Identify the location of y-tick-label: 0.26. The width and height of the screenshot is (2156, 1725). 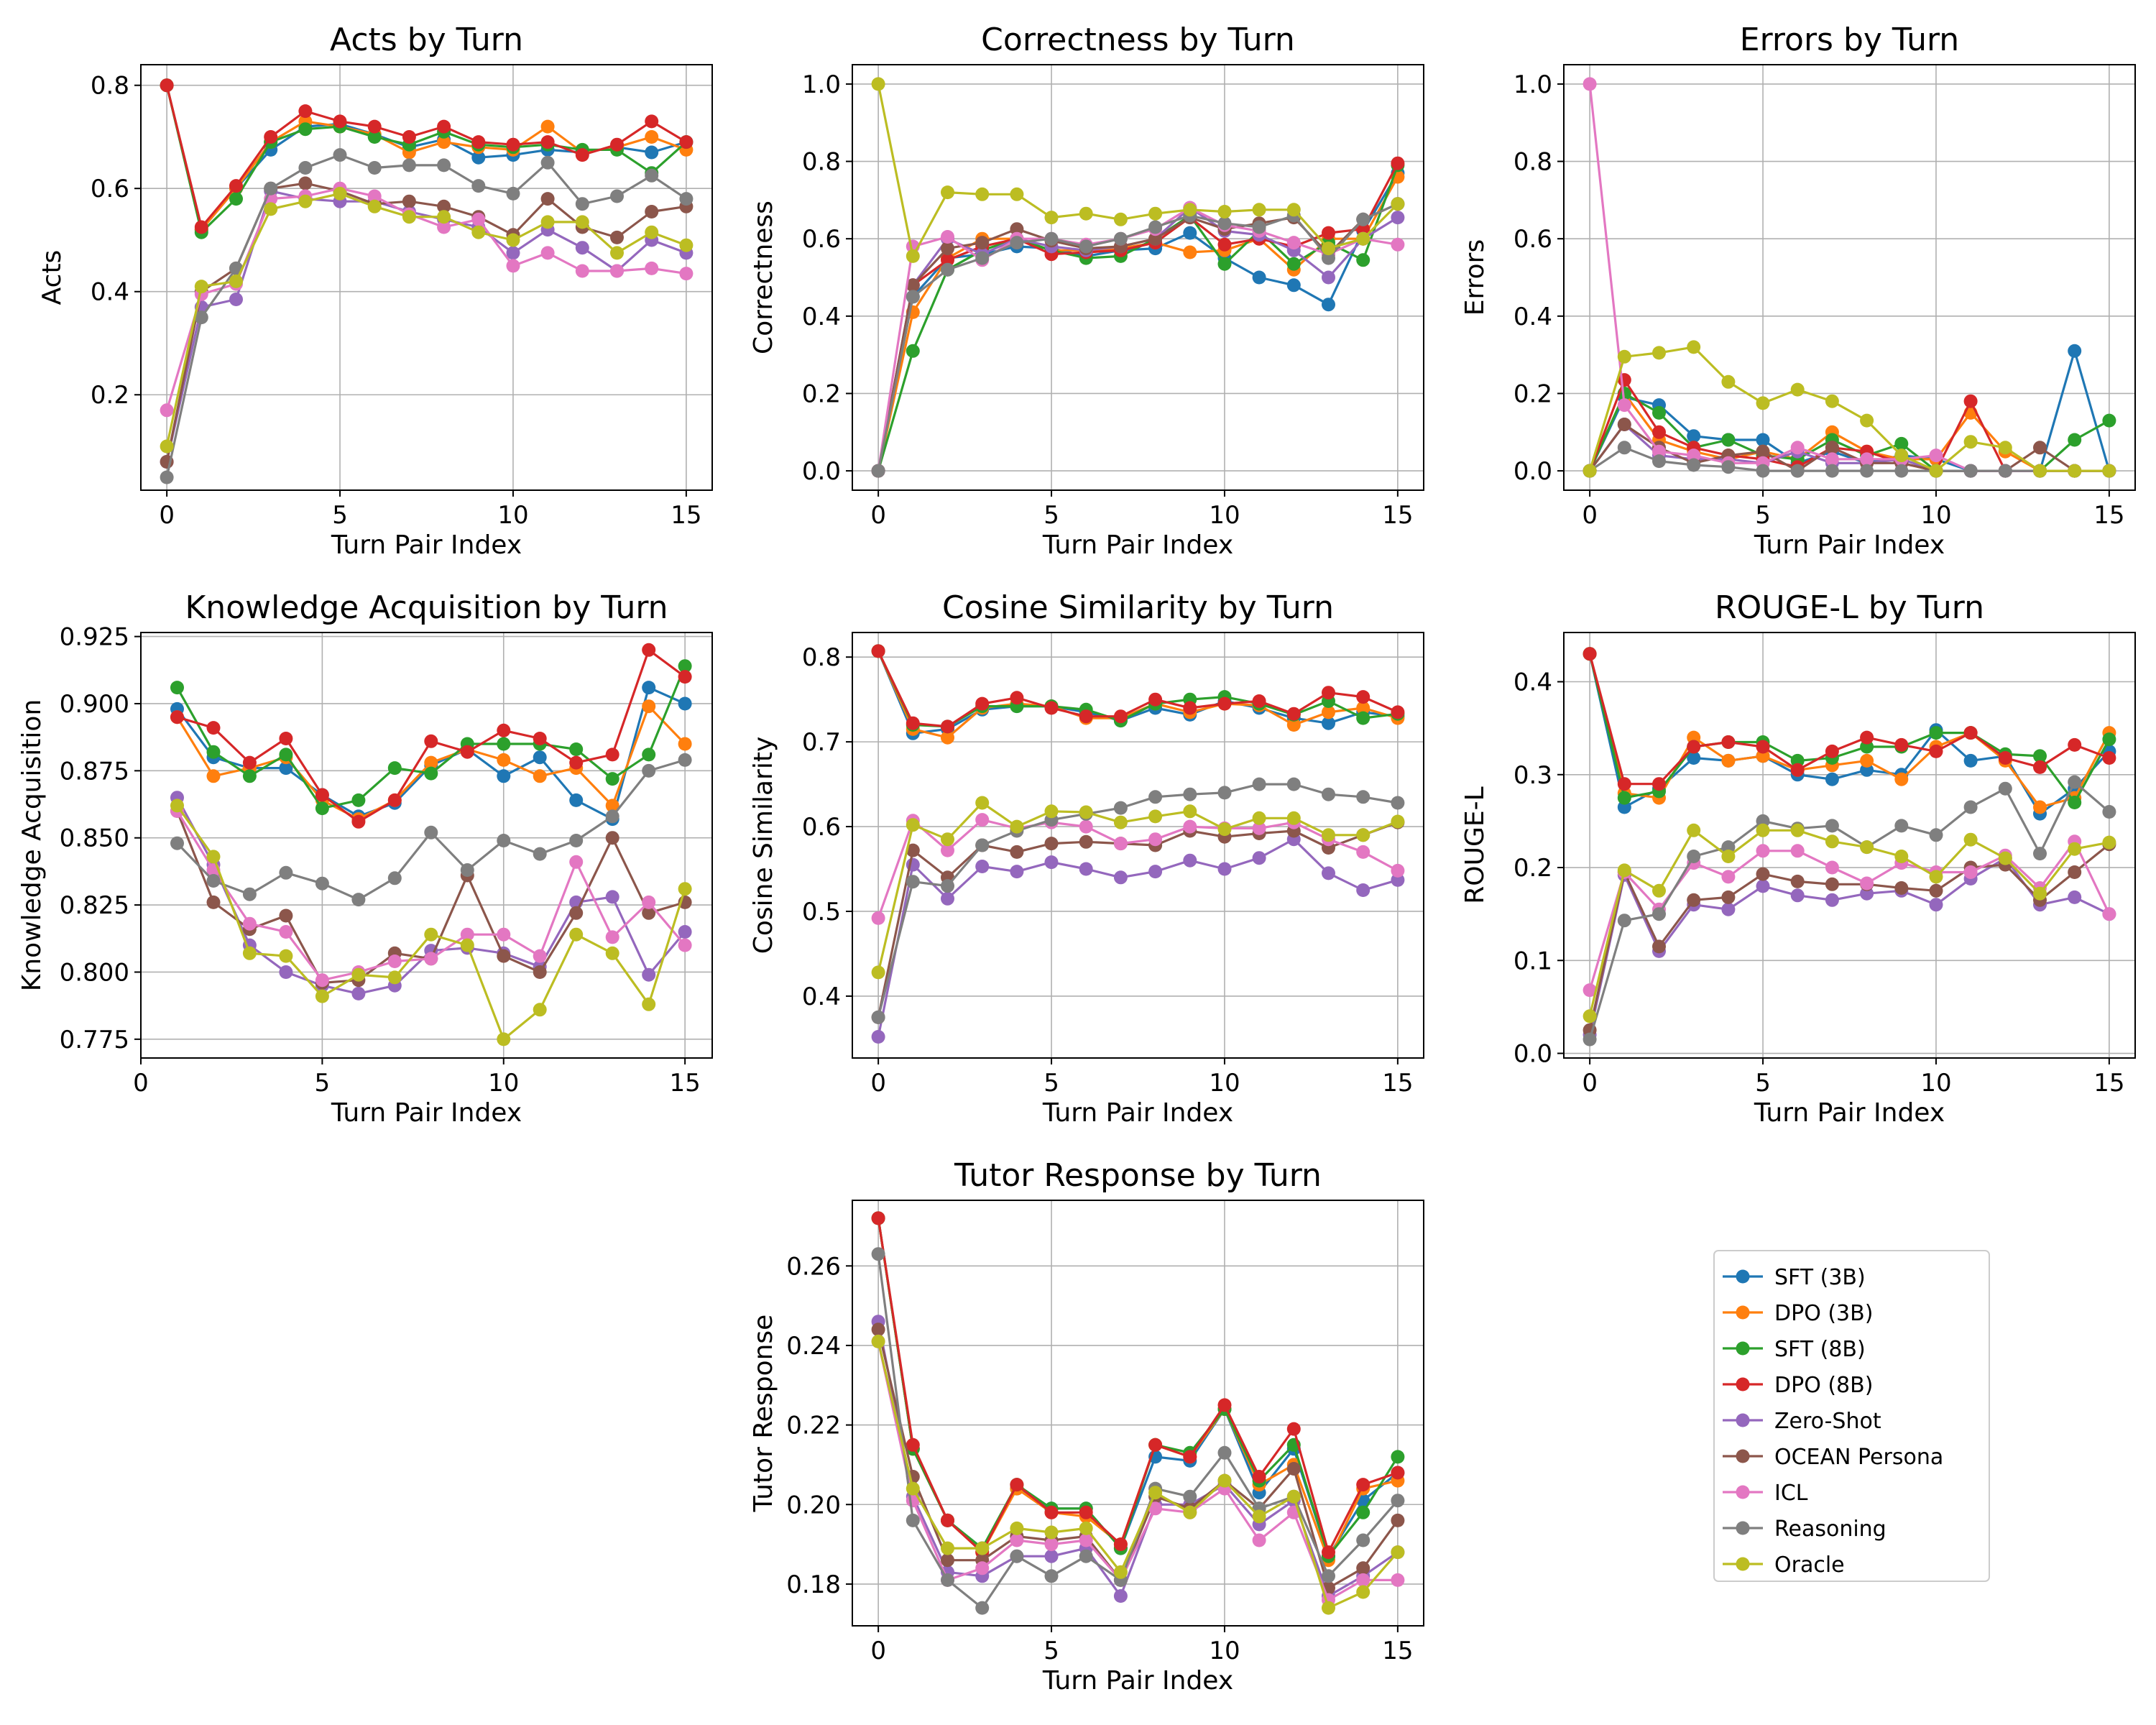
(814, 1266).